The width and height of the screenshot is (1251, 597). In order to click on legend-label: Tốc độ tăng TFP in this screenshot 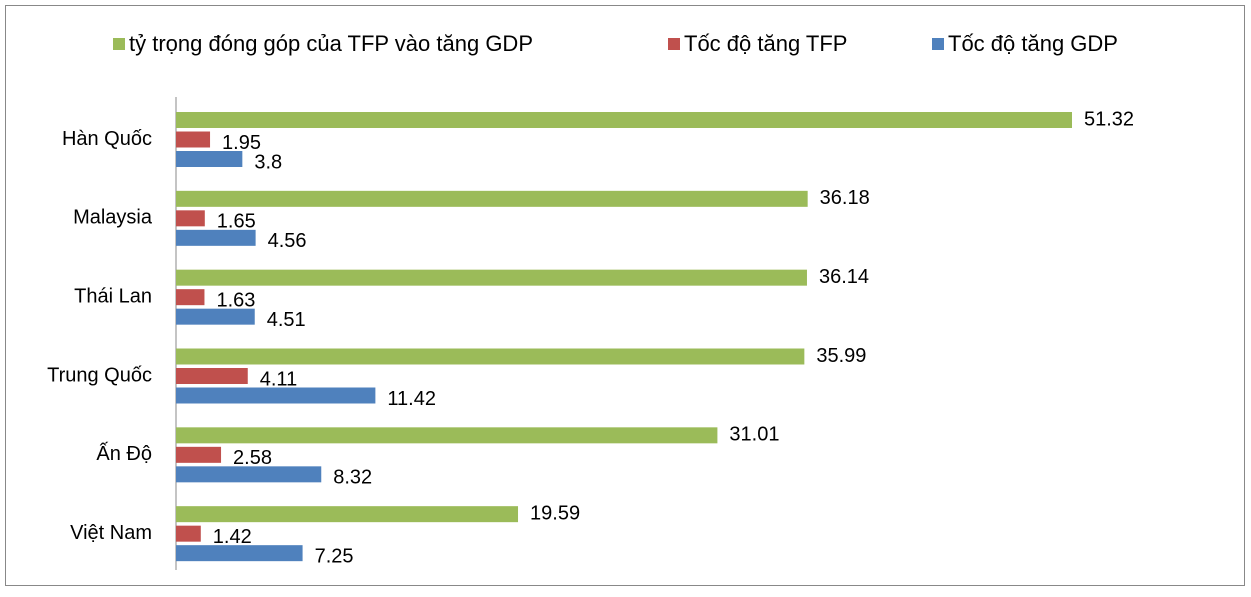, I will do `click(765, 43)`.